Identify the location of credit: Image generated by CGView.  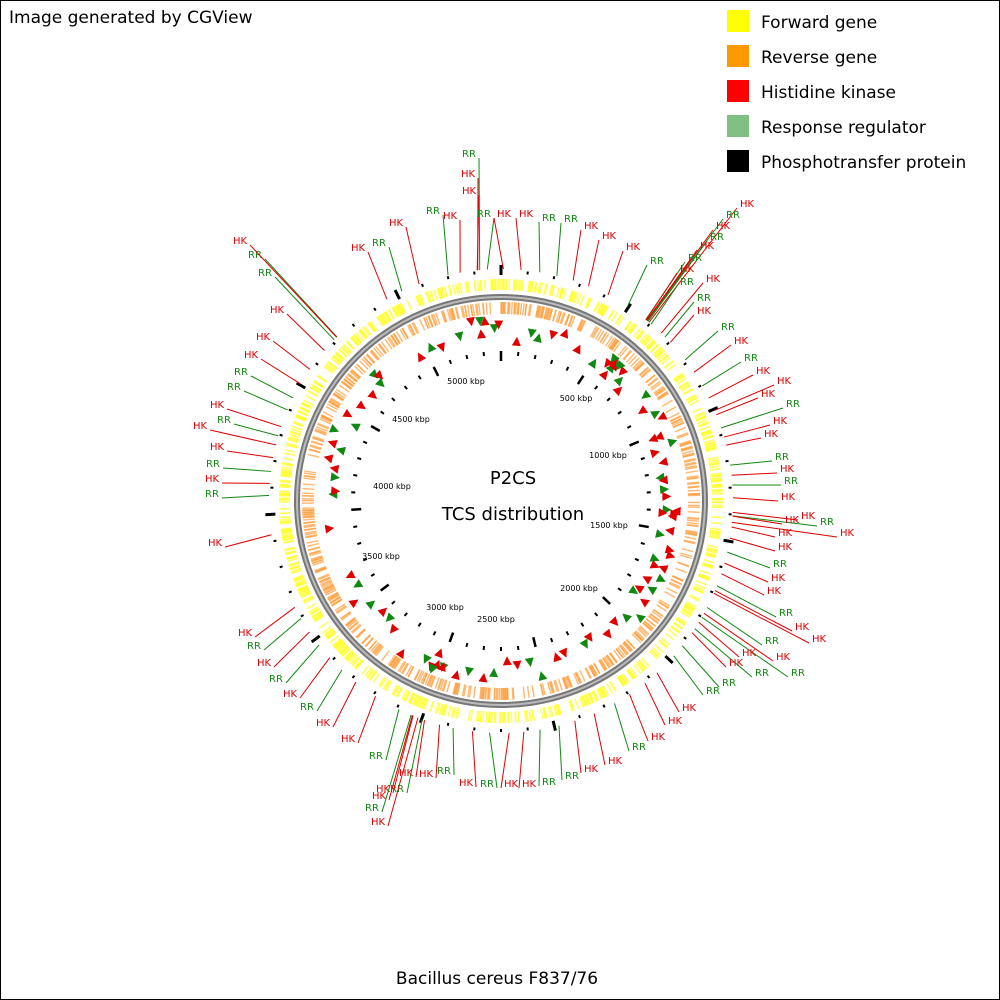
(131, 18).